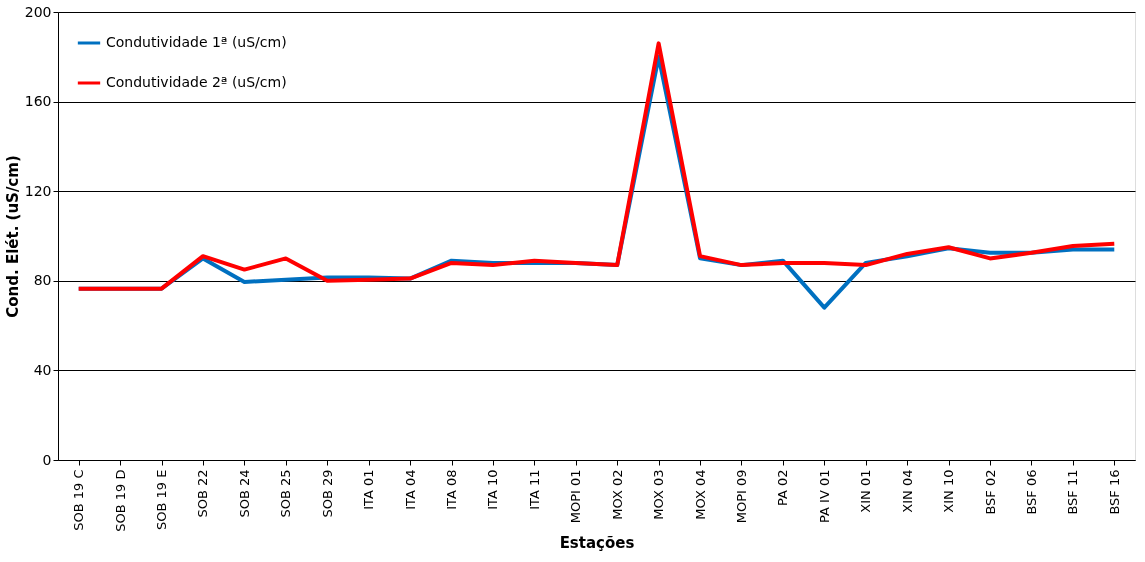 Image resolution: width=1145 pixels, height=562 pixels. Describe the element at coordinates (12, 236) in the screenshot. I see `y-axis-title: Cond. Elét. (uS/cm)` at that location.